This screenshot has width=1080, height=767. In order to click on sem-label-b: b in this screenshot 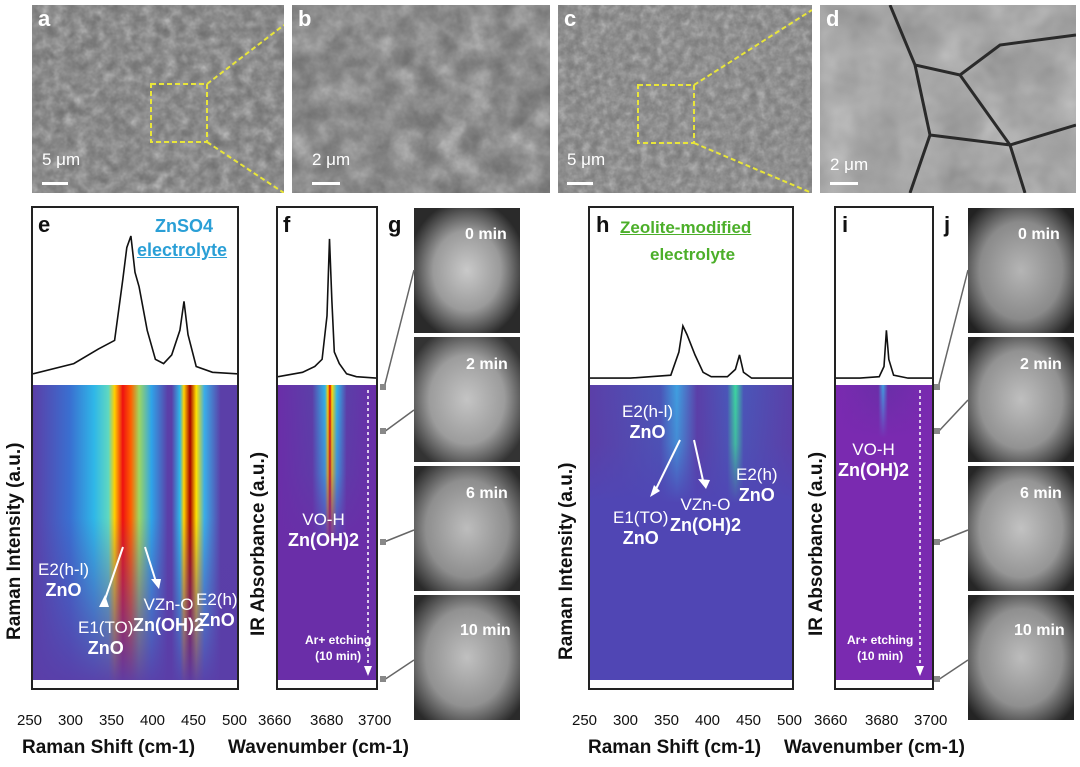, I will do `click(305, 18)`.